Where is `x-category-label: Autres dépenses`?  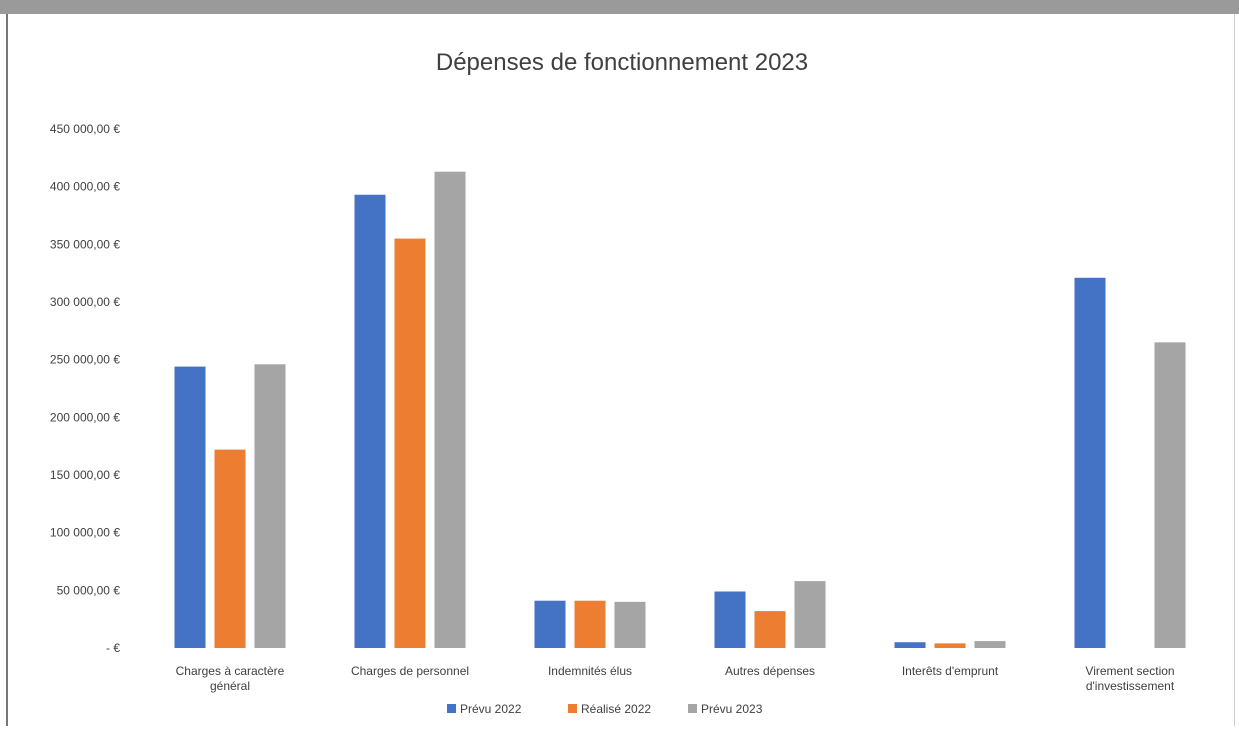 x-category-label: Autres dépenses is located at coordinates (770, 671).